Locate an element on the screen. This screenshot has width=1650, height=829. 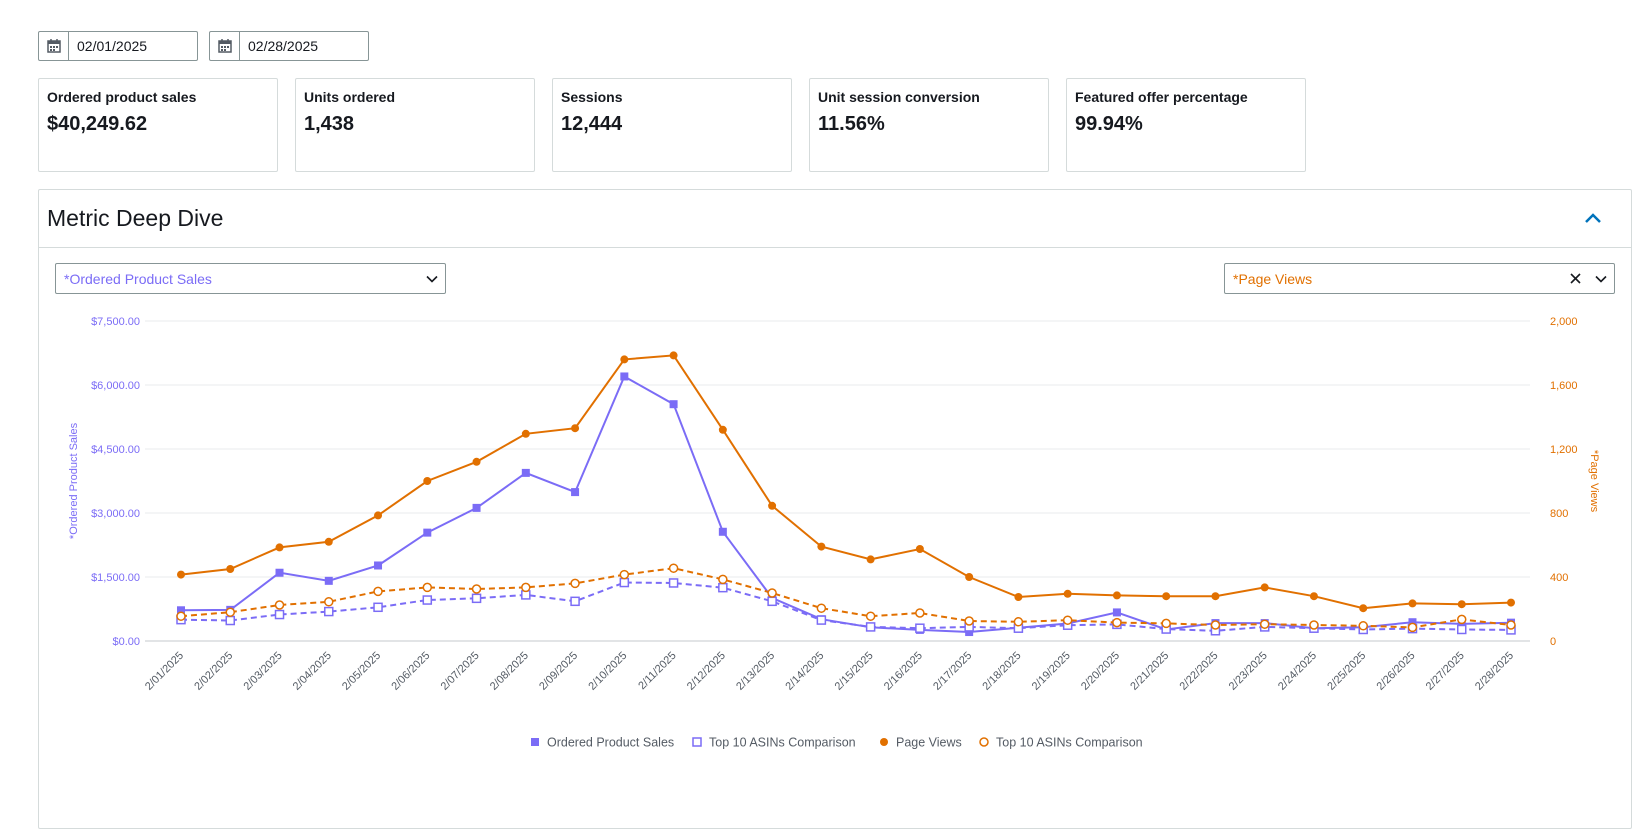
end-date-field: 02/28/2025 is located at coordinates (289, 46).